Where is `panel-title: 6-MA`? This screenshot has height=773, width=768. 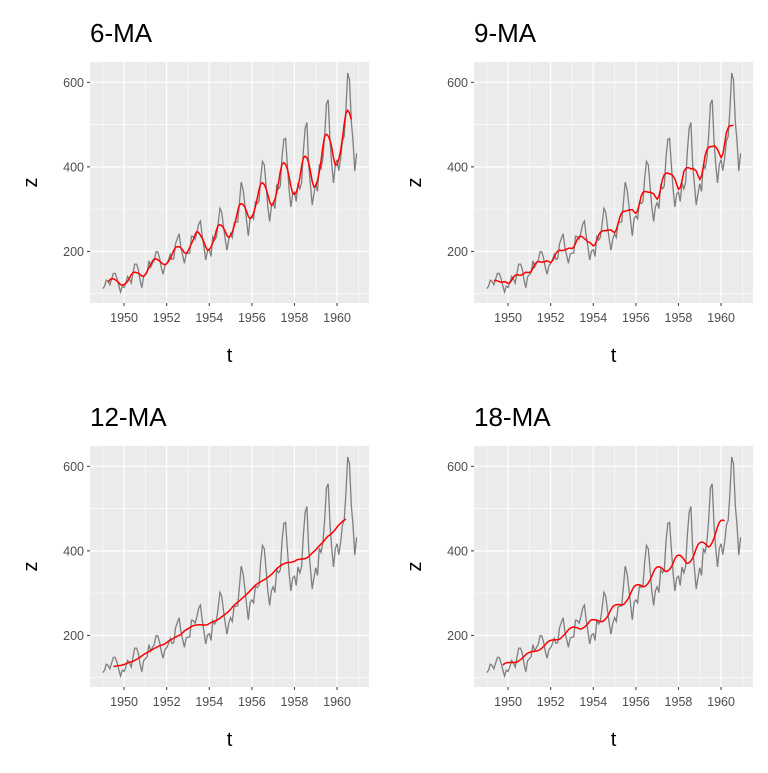 panel-title: 6-MA is located at coordinates (121, 33).